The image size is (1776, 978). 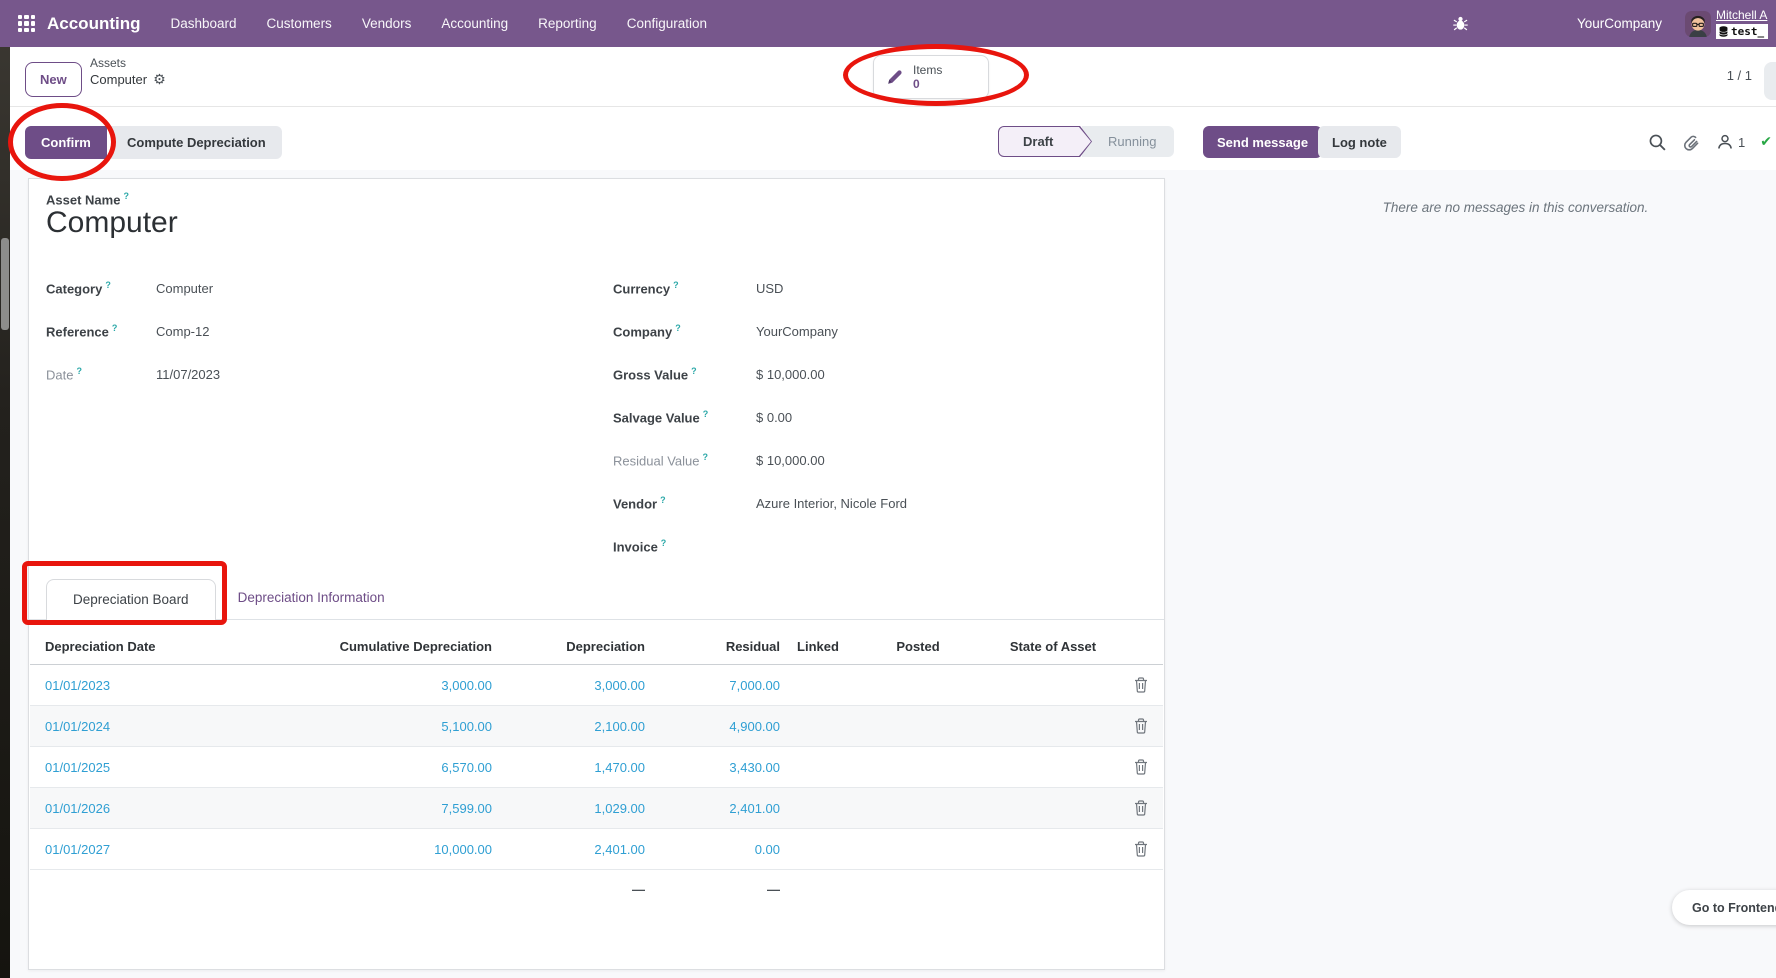 What do you see at coordinates (53, 79) in the screenshot?
I see `new-button: New` at bounding box center [53, 79].